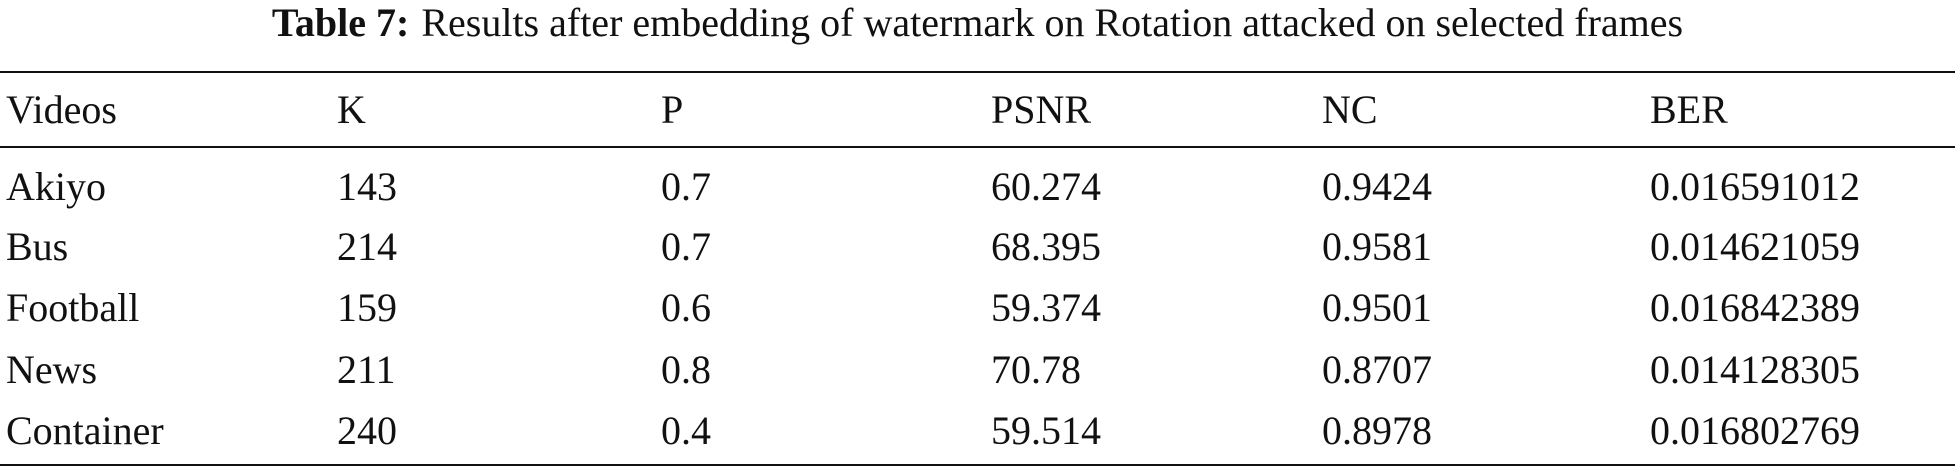 The image size is (1955, 470). Describe the element at coordinates (1377, 246) in the screenshot. I see `table-cell: 0.9581` at that location.